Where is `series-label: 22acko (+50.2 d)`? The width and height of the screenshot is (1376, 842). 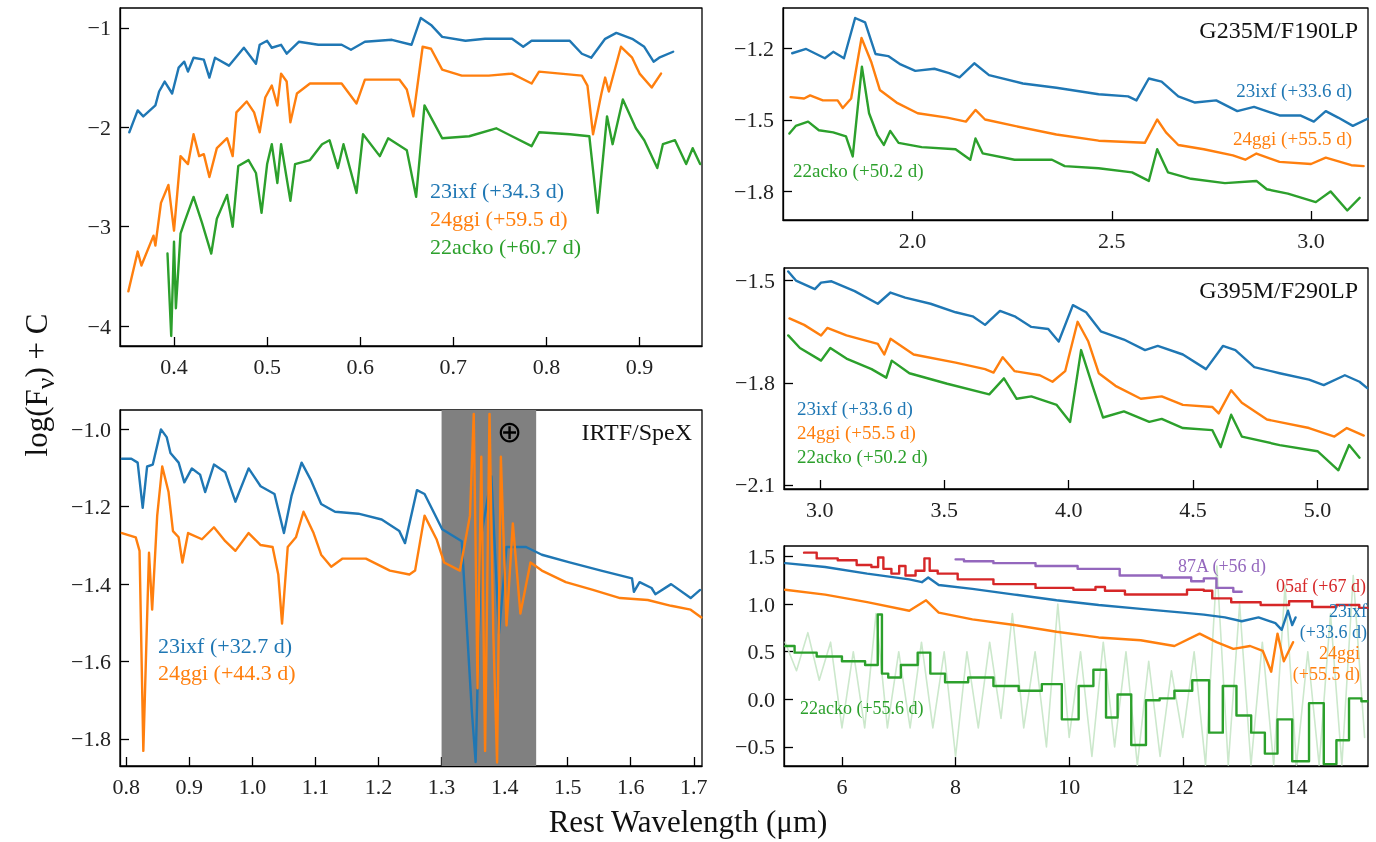 series-label: 22acko (+50.2 d) is located at coordinates (858, 170).